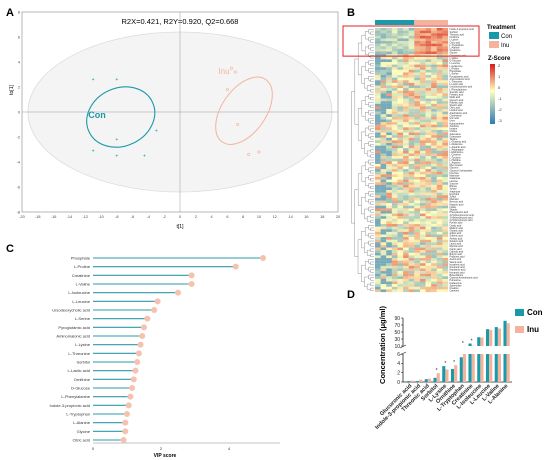 The image size is (550, 460). Describe the element at coordinates (132, 217) in the screenshot. I see `x-tick-label: -6` at that location.